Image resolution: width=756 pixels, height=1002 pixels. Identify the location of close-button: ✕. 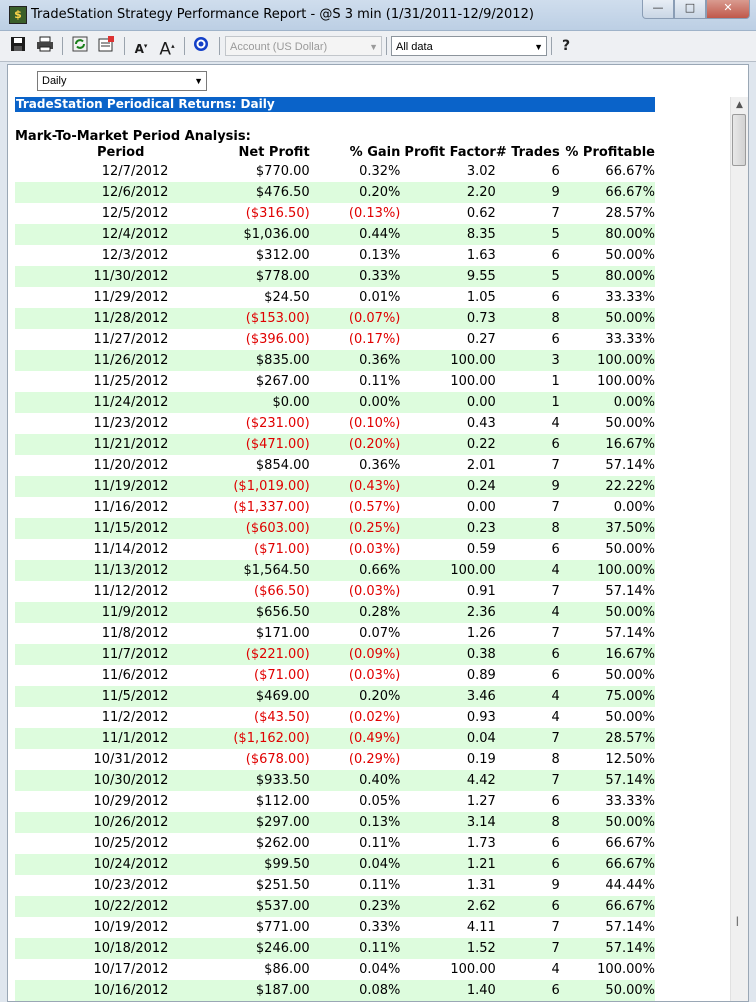
(728, 9).